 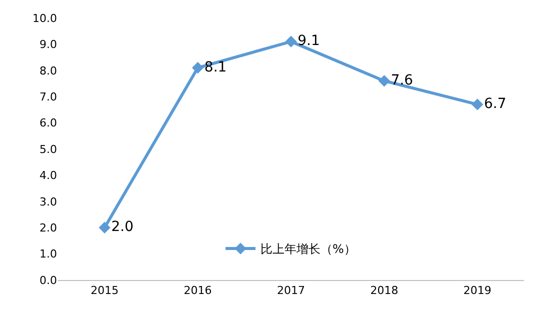 What do you see at coordinates (48, 201) in the screenshot?
I see `y-tick-label: 3.0` at bounding box center [48, 201].